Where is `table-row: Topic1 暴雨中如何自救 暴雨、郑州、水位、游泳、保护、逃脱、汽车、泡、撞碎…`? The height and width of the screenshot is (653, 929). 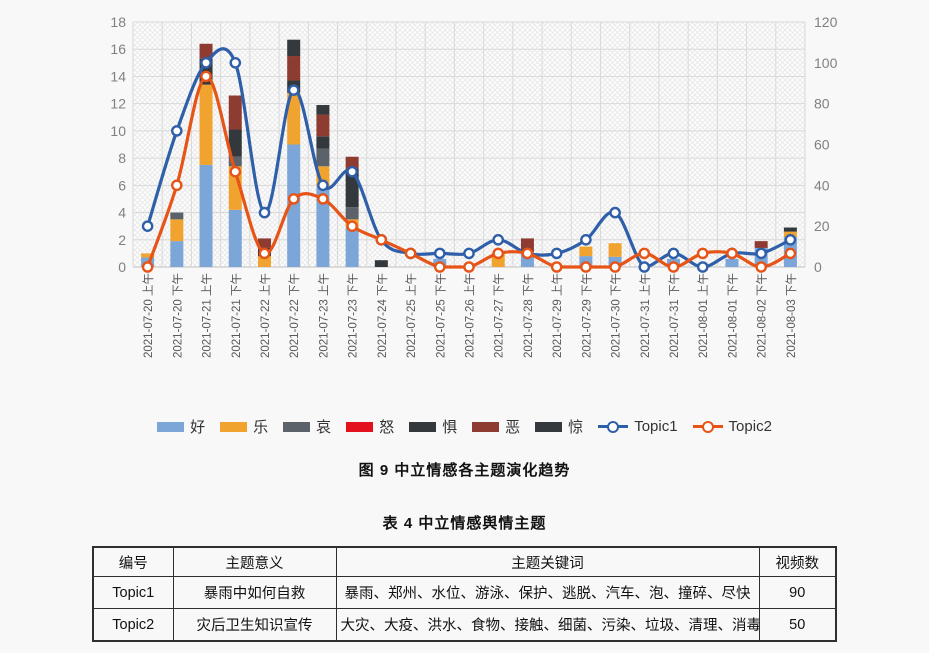 table-row: Topic1 暴雨中如何自救 暴雨、郑州、水位、游泳、保护、逃脱、汽车、泡、撞碎… is located at coordinates (464, 592).